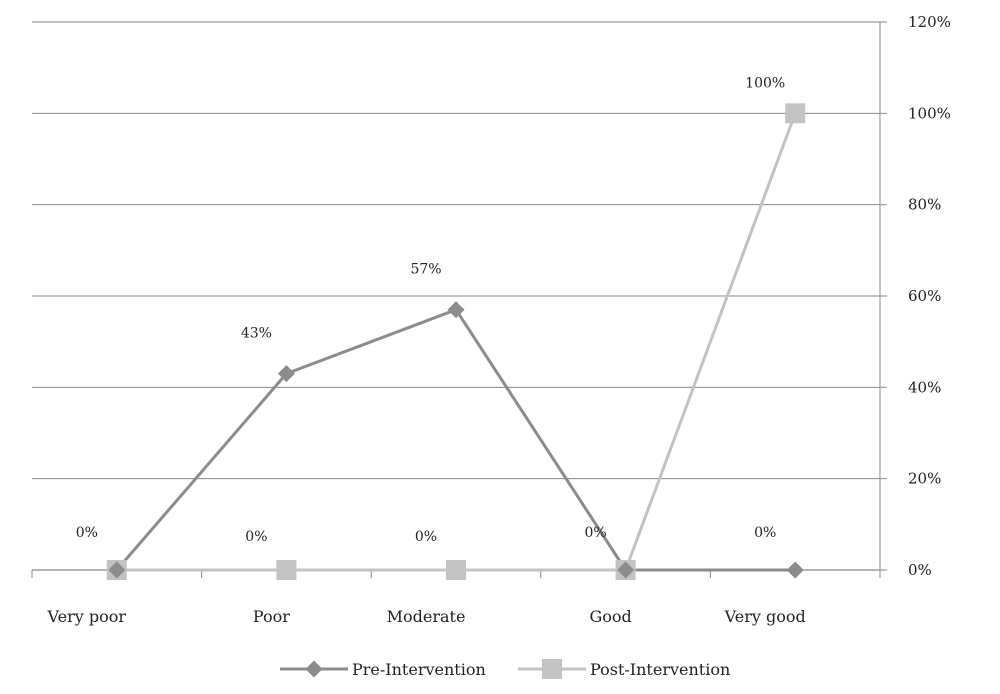 The height and width of the screenshot is (694, 1000). What do you see at coordinates (505, 669) in the screenshot?
I see `legend: Pre-Intervention Post-Intervention` at bounding box center [505, 669].